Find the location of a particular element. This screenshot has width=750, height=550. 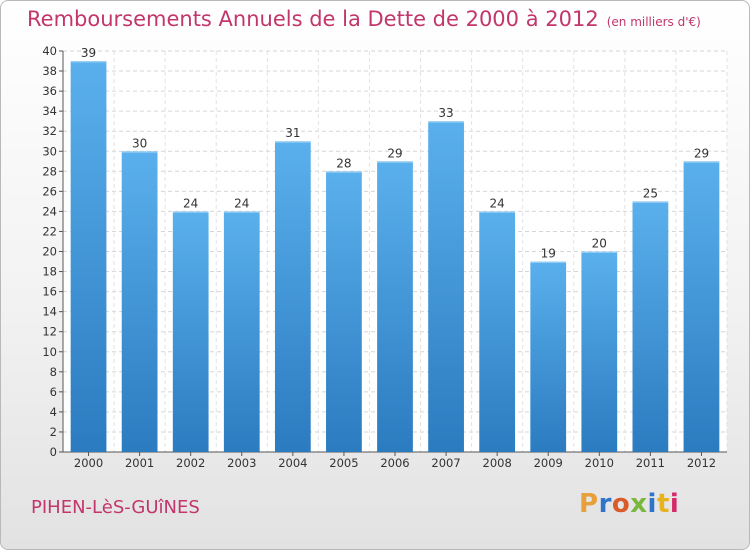

proxiti-logo: Proxiti is located at coordinates (629, 504).